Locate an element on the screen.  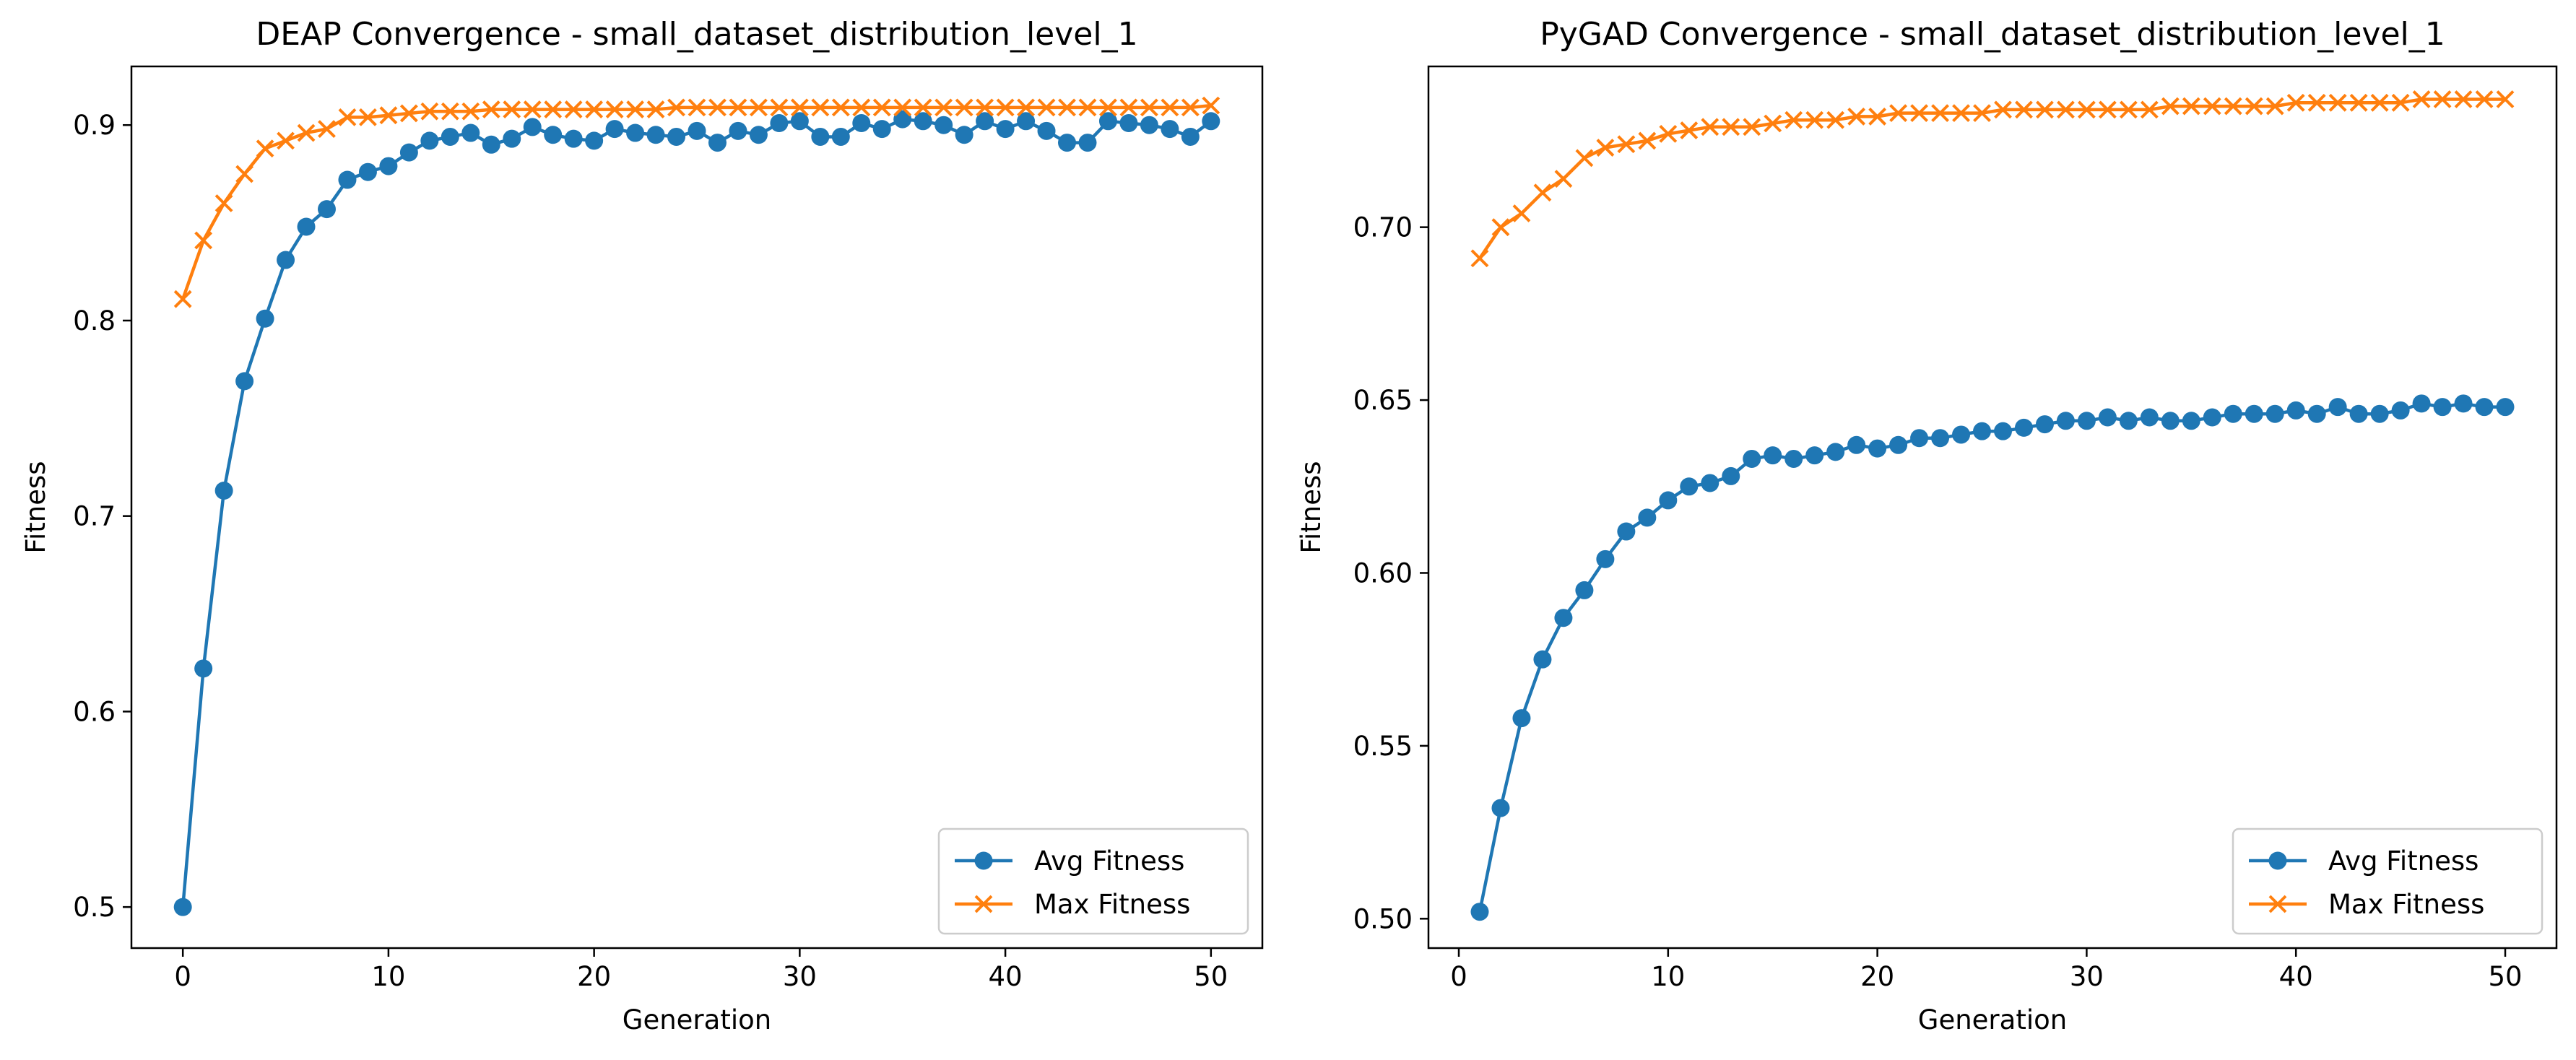
chart-1-xtick-label: 10 is located at coordinates (1668, 976).